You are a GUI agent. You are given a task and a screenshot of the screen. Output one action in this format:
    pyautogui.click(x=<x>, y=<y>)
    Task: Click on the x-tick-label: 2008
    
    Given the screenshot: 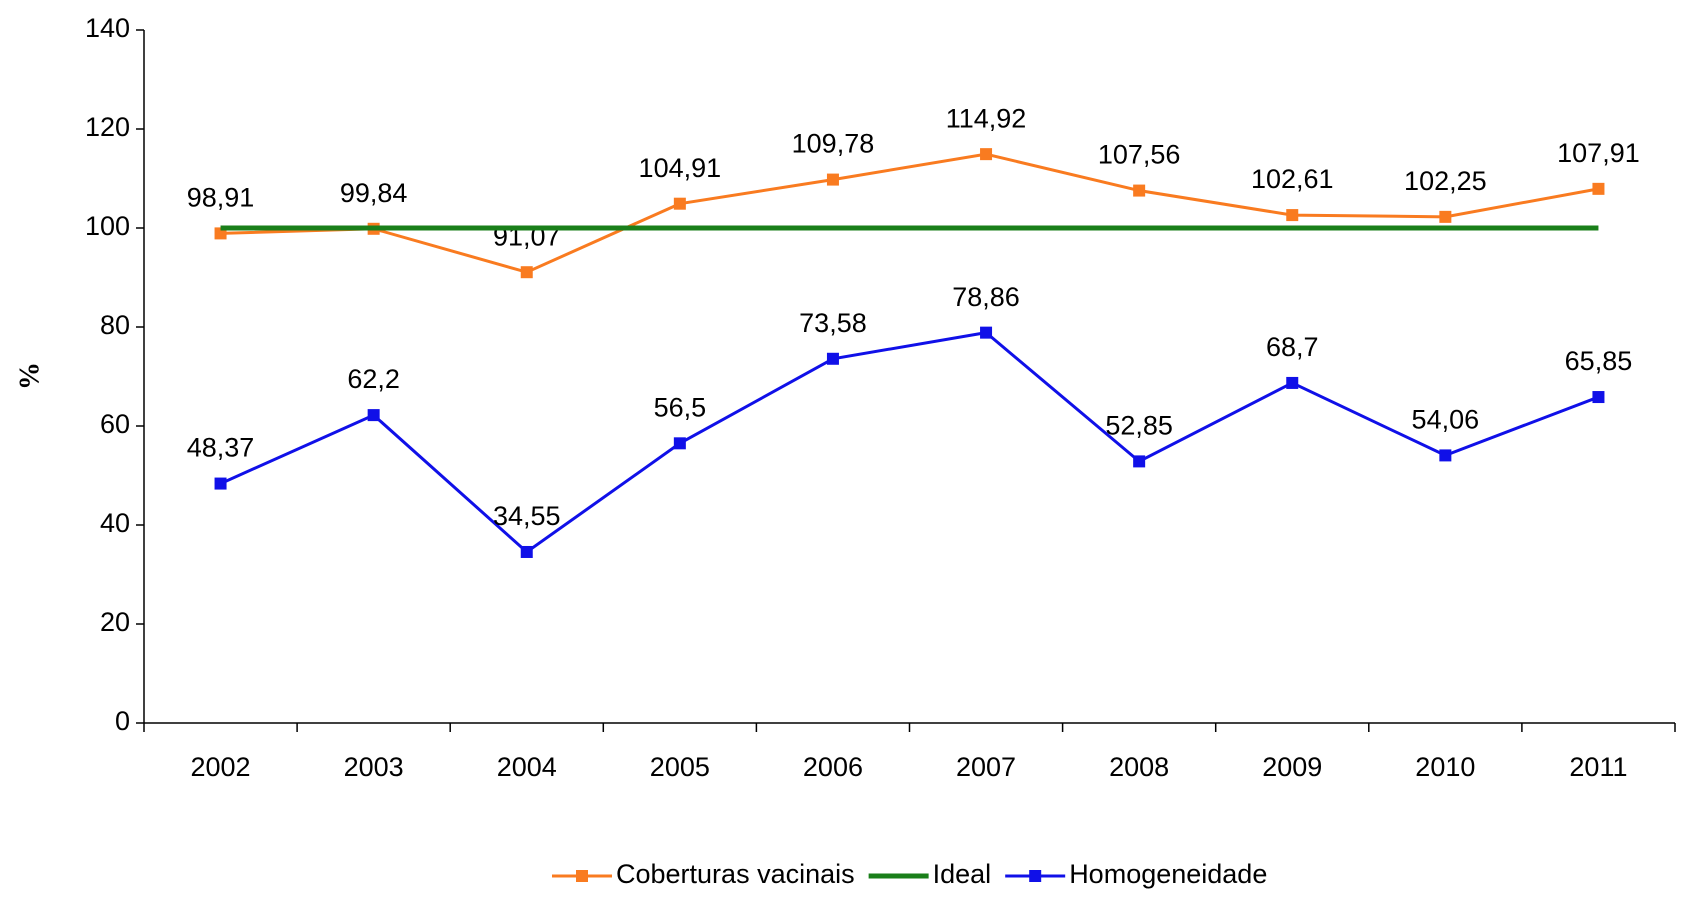 What is the action you would take?
    pyautogui.click(x=1139, y=767)
    